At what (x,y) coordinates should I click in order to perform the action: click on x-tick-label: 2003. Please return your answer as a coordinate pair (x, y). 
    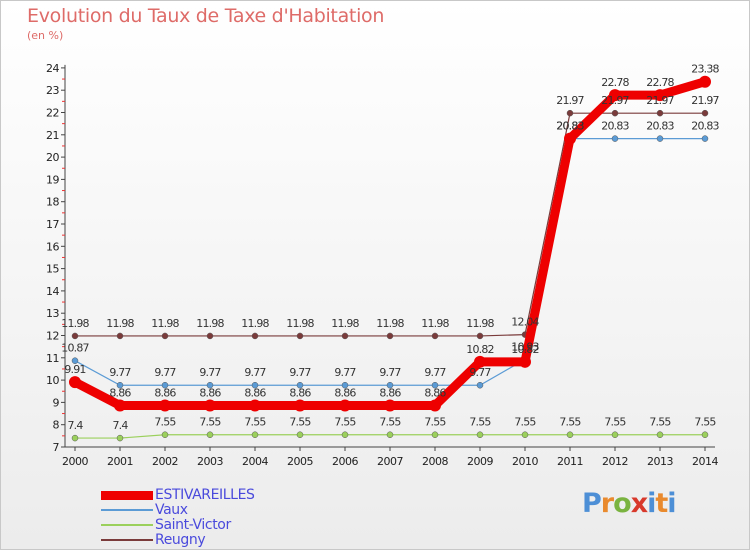
    Looking at the image, I should click on (210, 461).